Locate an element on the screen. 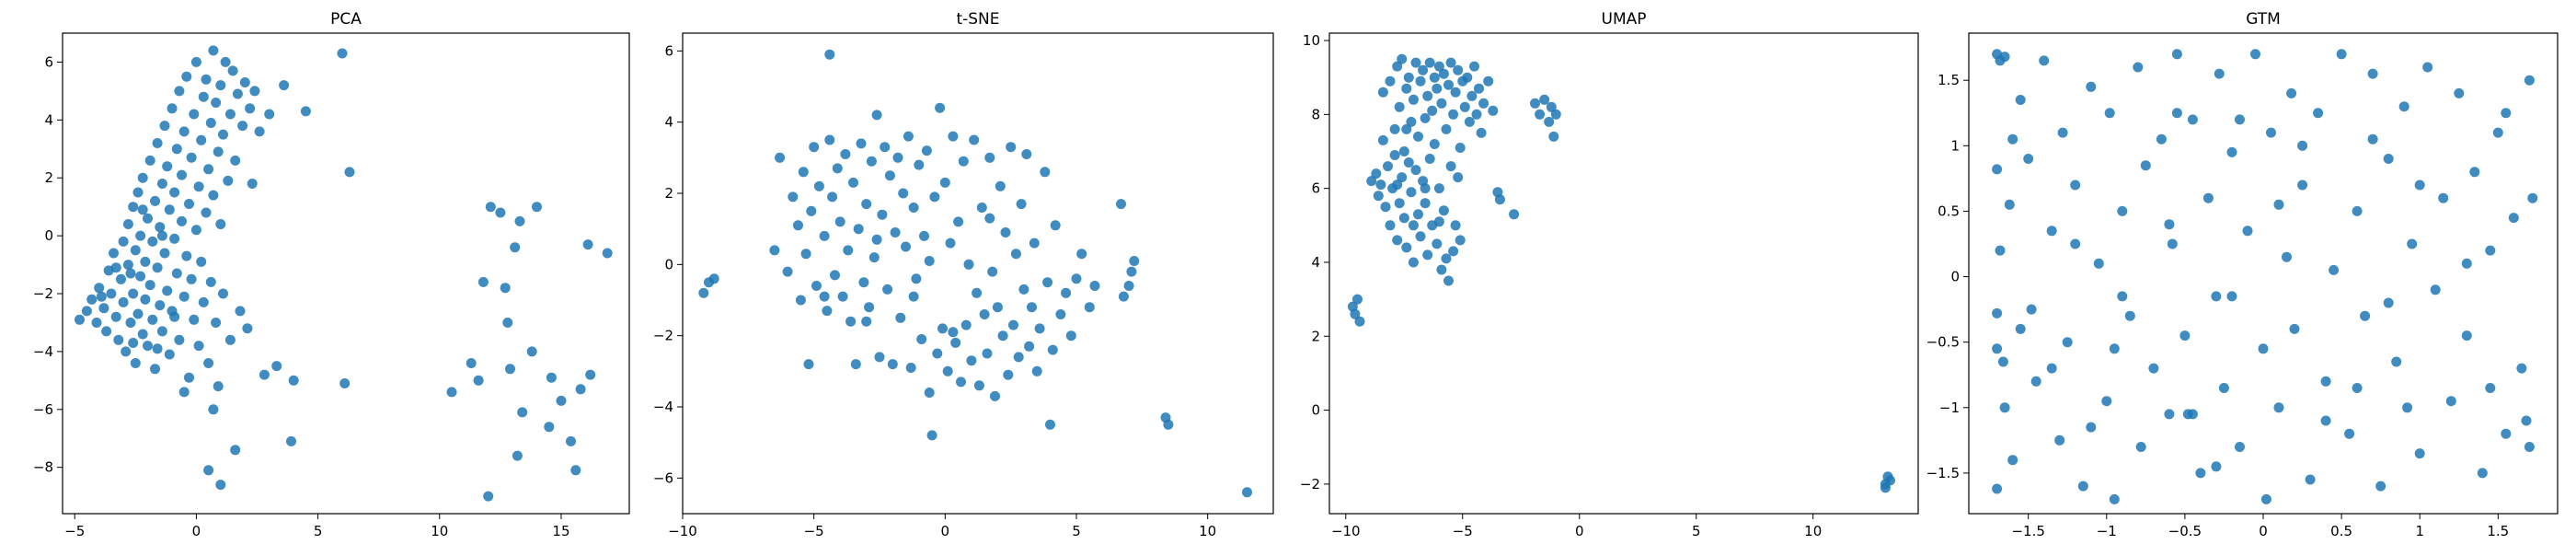 Image resolution: width=2576 pixels, height=556 pixels. y-tick-label: −2 is located at coordinates (1310, 484).